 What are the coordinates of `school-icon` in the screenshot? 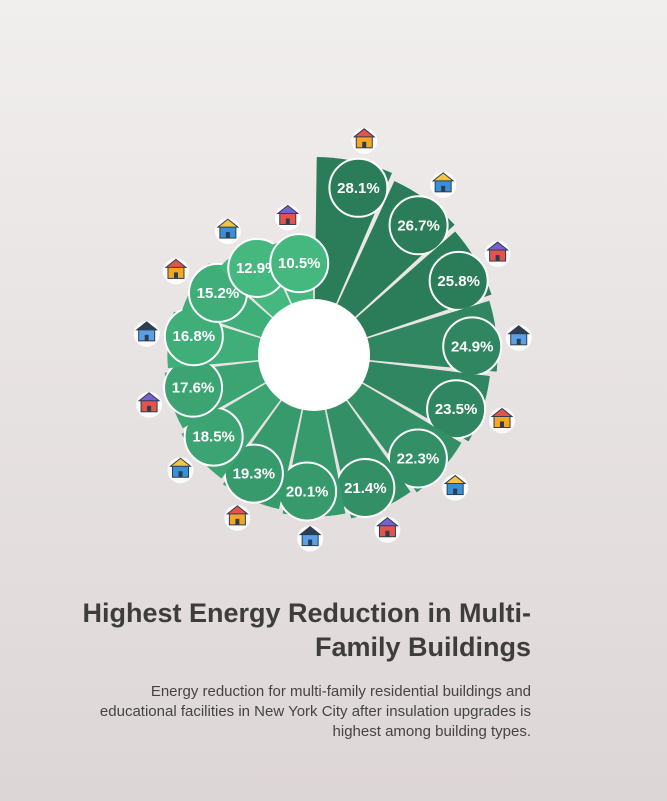 It's located at (443, 184).